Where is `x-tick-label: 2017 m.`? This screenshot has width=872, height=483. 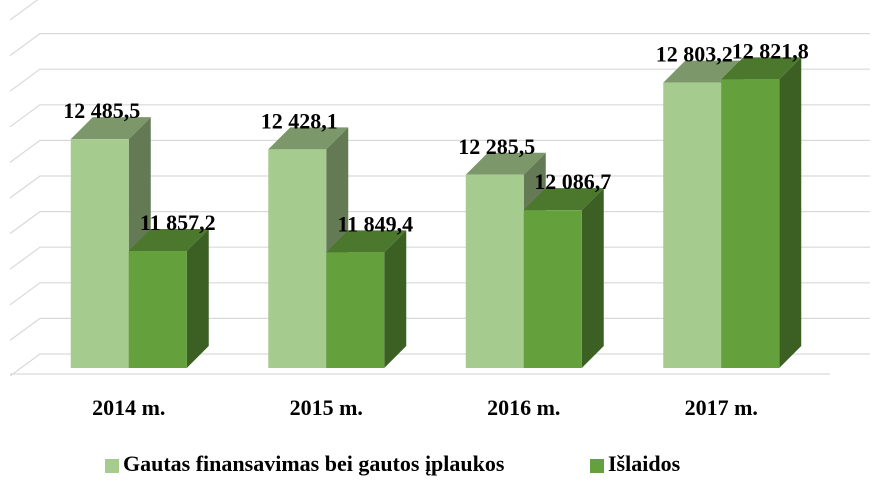
x-tick-label: 2017 m. is located at coordinates (721, 407).